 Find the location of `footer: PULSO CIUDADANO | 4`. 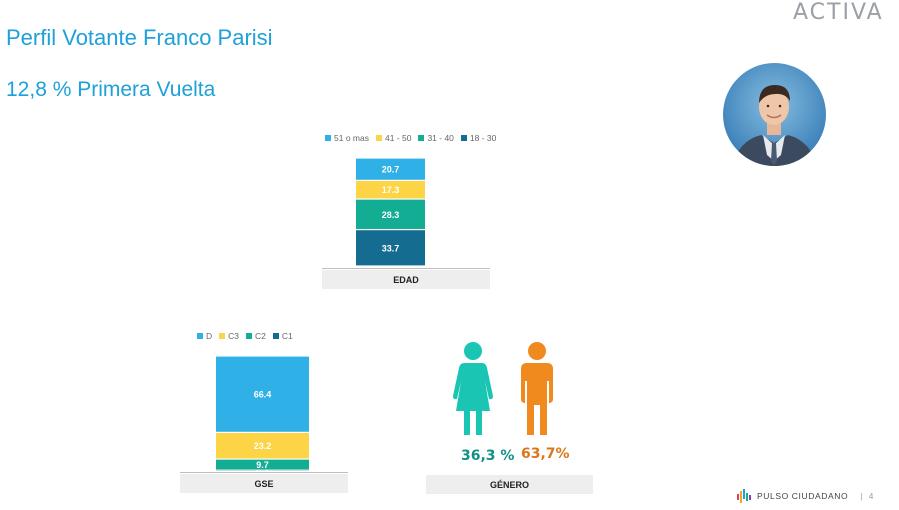

footer: PULSO CIUDADANO | 4 is located at coordinates (805, 496).